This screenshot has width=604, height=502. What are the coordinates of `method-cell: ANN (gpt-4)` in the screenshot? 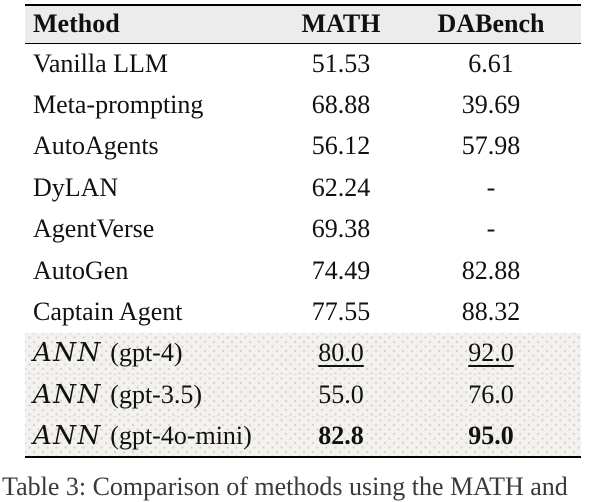 It's located at (153, 353).